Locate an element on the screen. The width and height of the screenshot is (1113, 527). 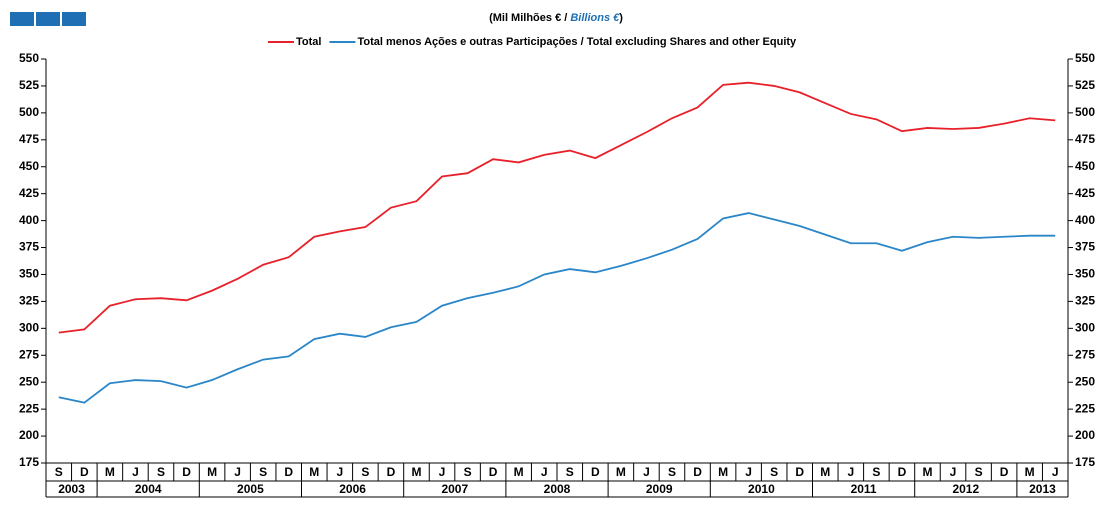
y-tick-label: 525 is located at coordinates (29, 85).